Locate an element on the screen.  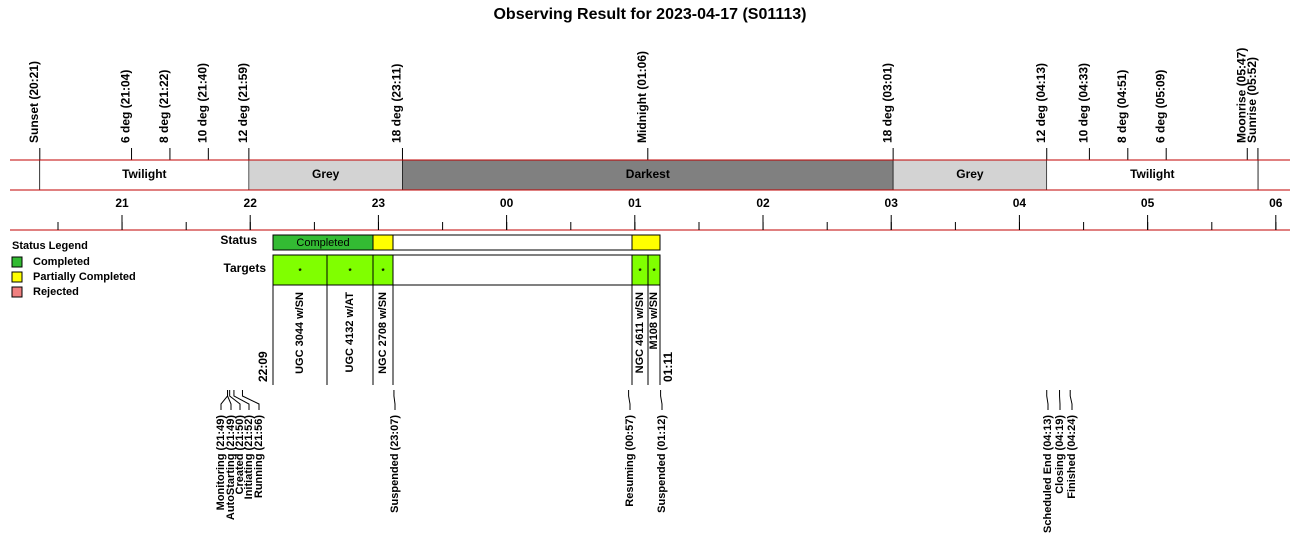
status-label: Status is located at coordinates (238, 240).